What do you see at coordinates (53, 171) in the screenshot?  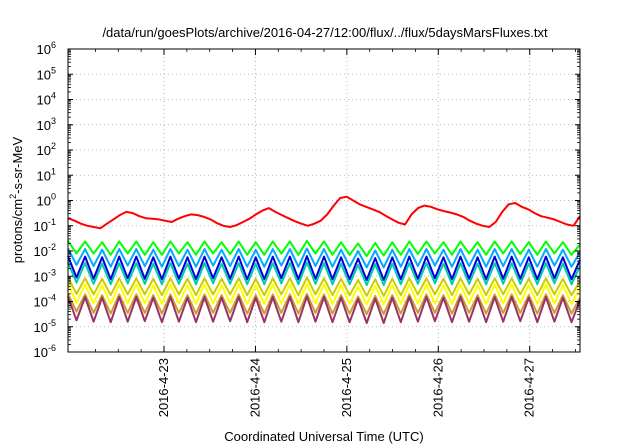 I see `y-tick-exponent: 1` at bounding box center [53, 171].